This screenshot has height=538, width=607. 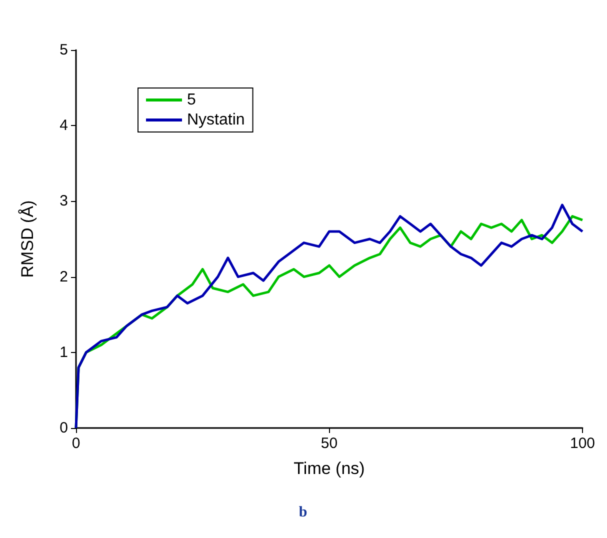 I want to click on y-tick-label: 2, so click(x=64, y=277).